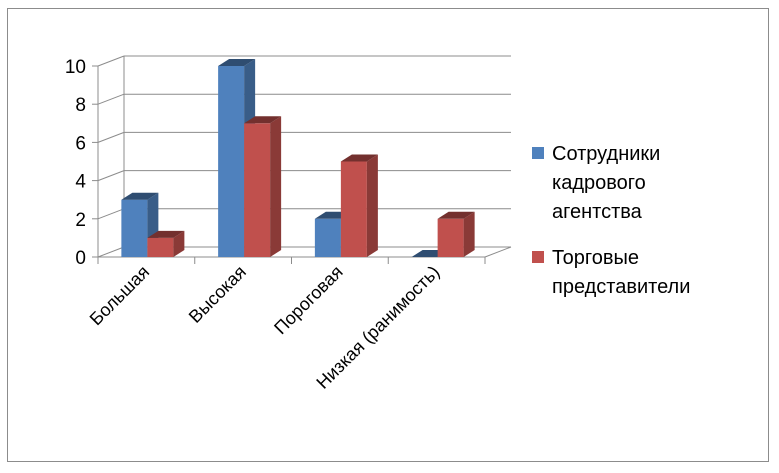 Image resolution: width=779 pixels, height=473 pixels. I want to click on legend-label: агентства, so click(597, 212).